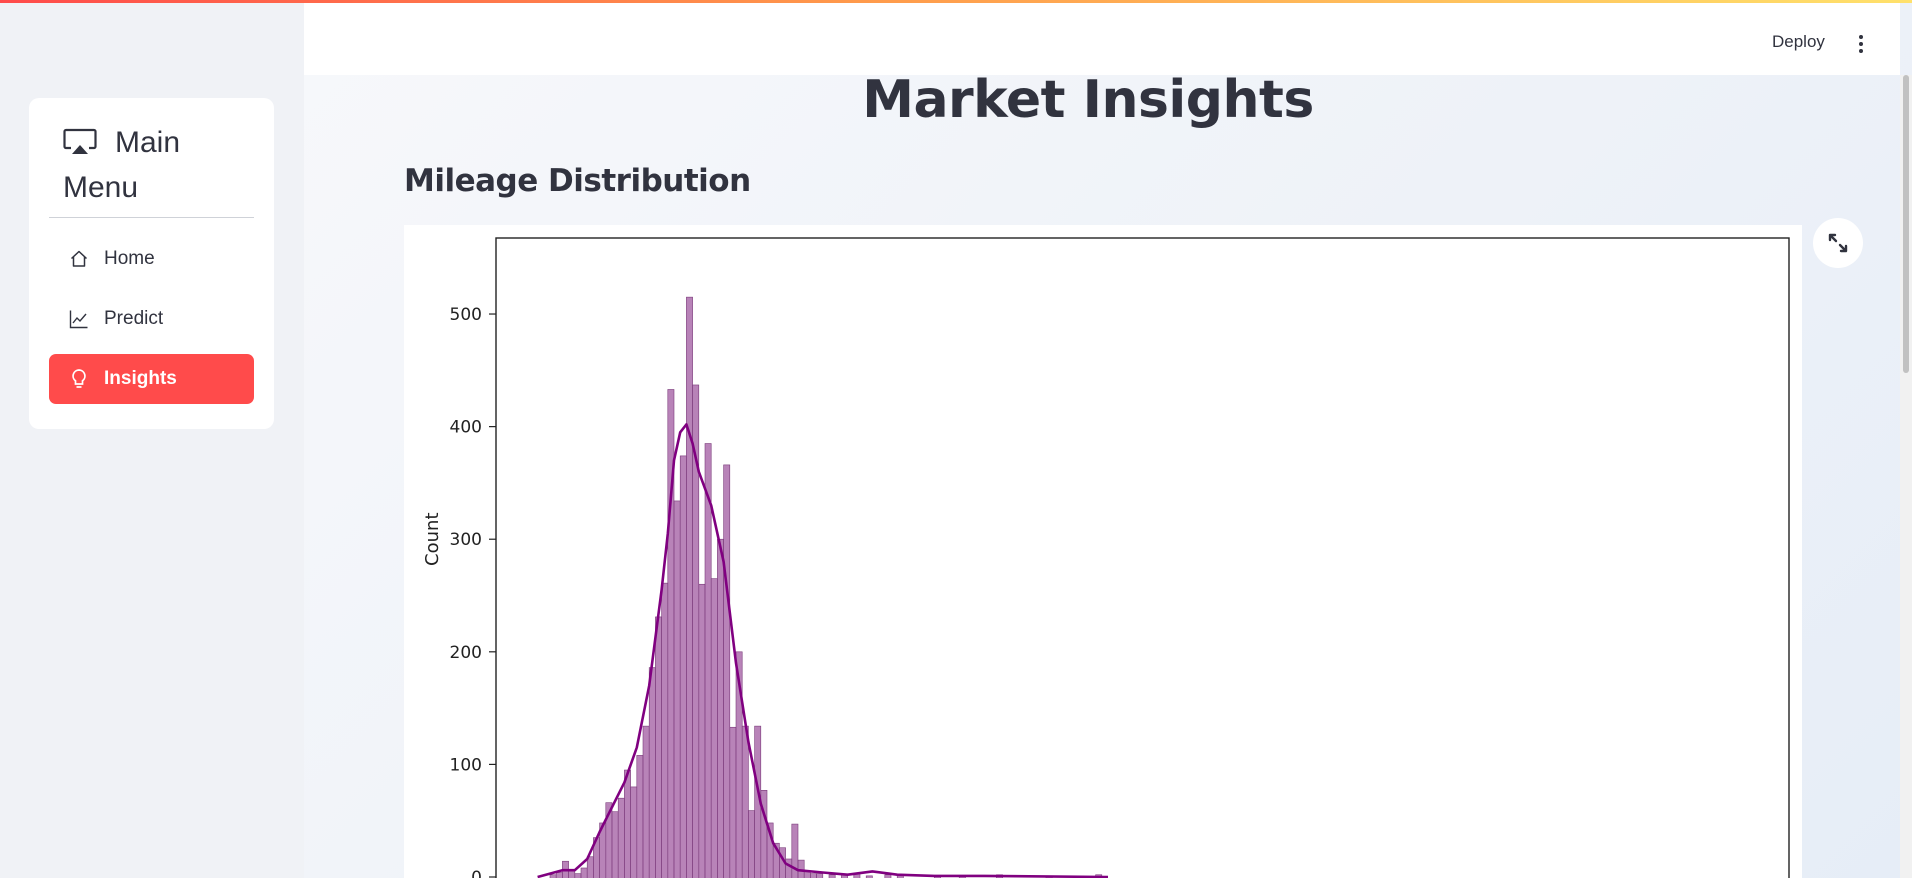 Image resolution: width=1912 pixels, height=883 pixels. What do you see at coordinates (134, 318) in the screenshot?
I see `sidebar-item-label: Predict` at bounding box center [134, 318].